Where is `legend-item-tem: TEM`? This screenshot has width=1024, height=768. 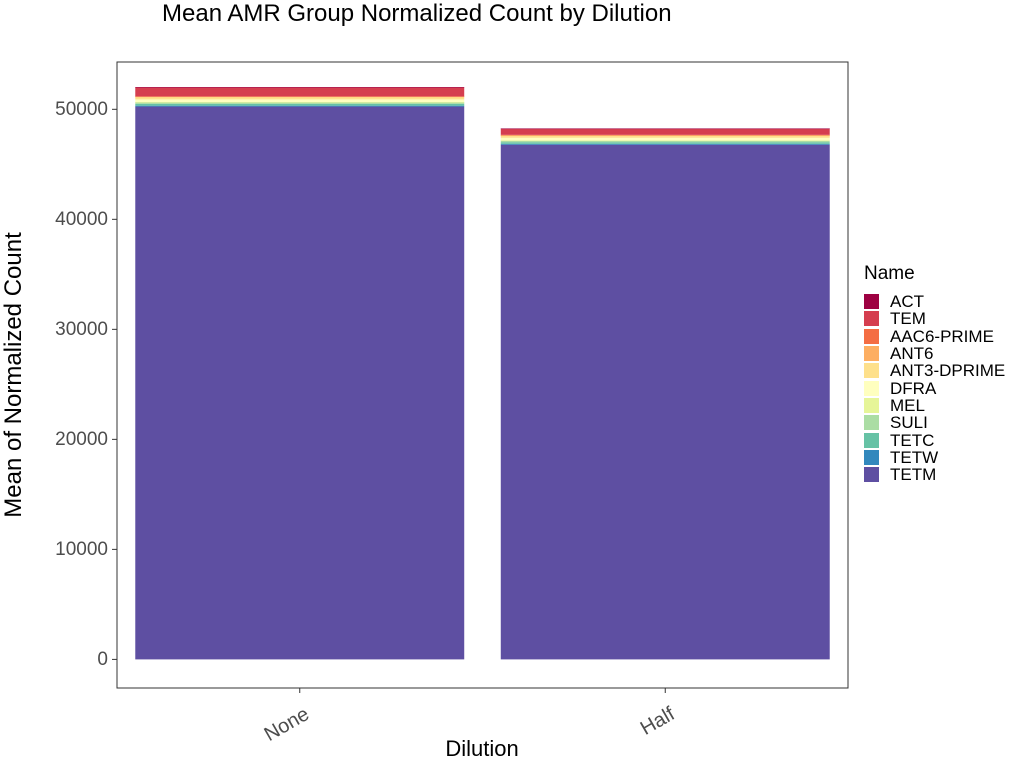
legend-item-tem: TEM is located at coordinates (934, 318).